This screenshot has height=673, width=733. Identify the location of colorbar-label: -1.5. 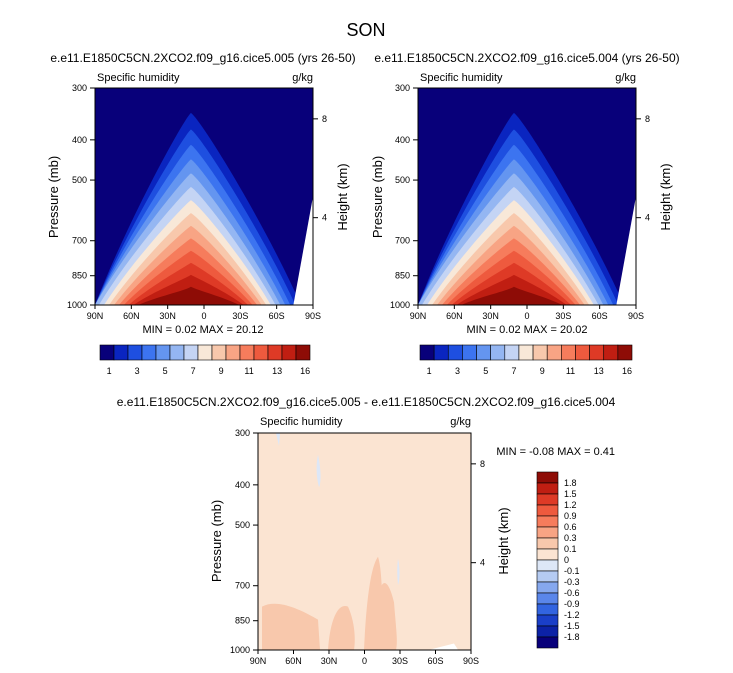
(572, 626).